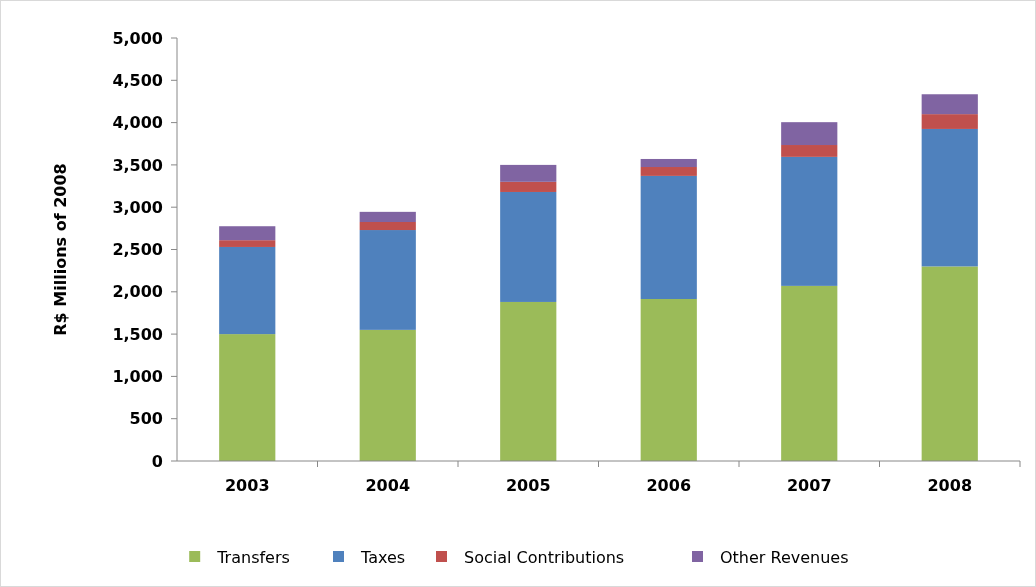  Describe the element at coordinates (544, 557) in the screenshot. I see `legend-label: Social Contributions` at that location.